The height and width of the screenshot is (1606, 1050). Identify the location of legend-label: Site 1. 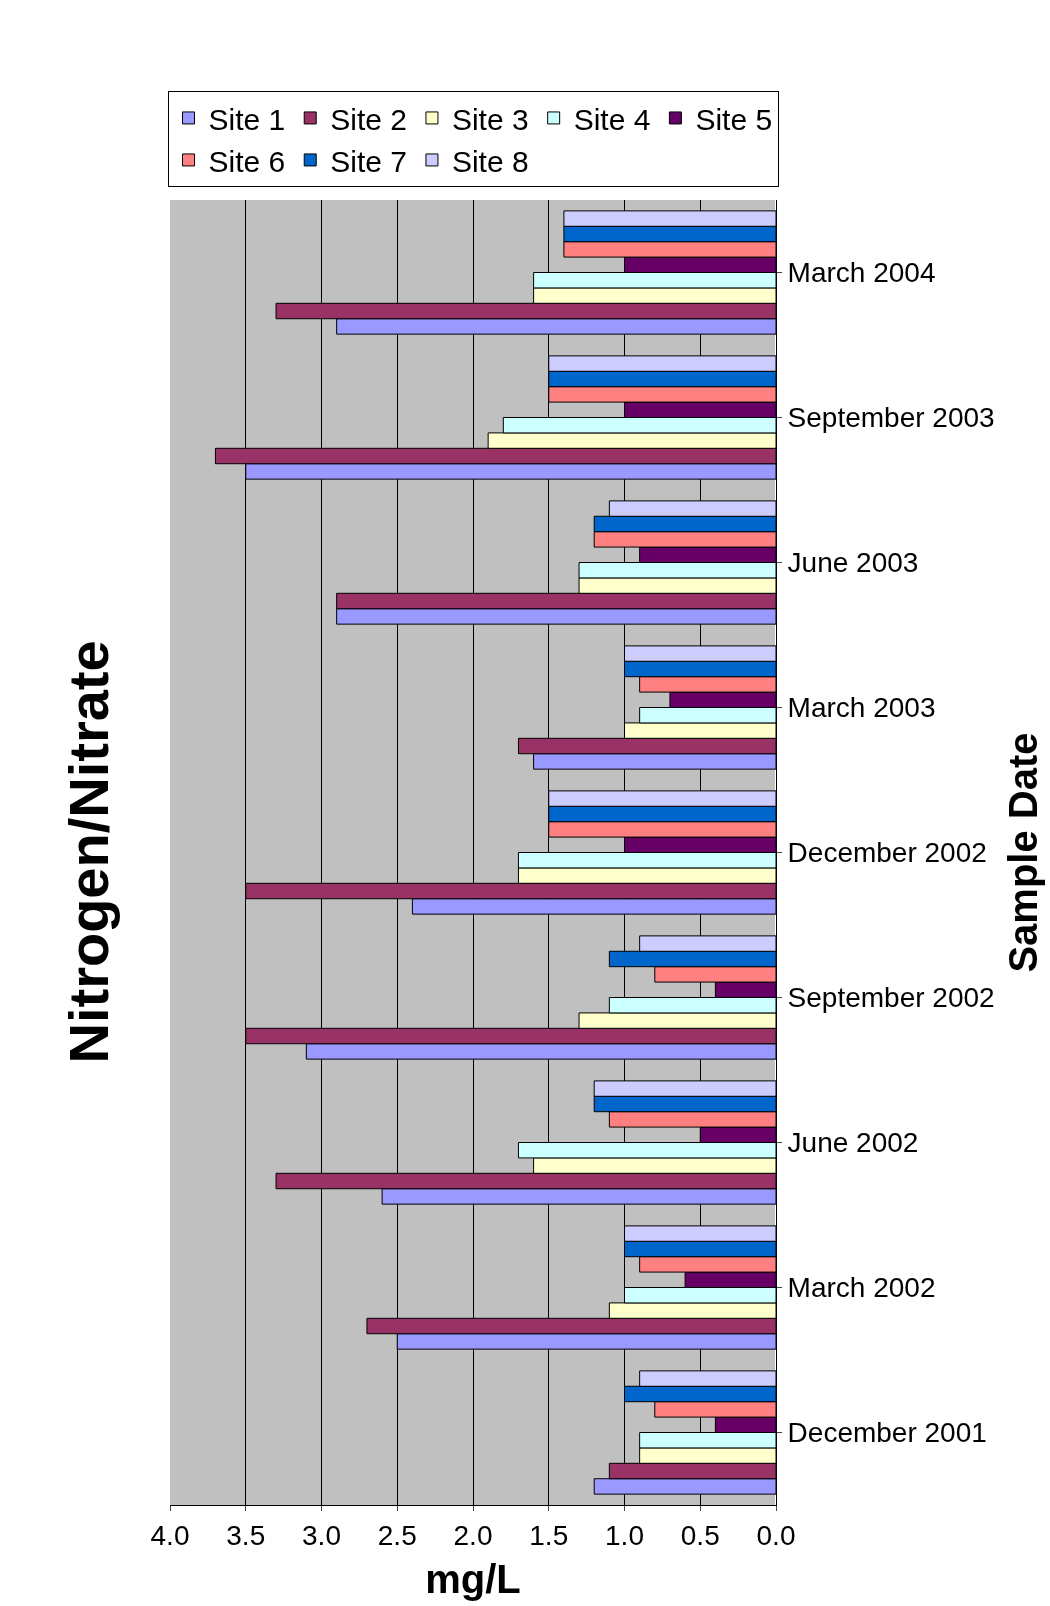
(247, 119).